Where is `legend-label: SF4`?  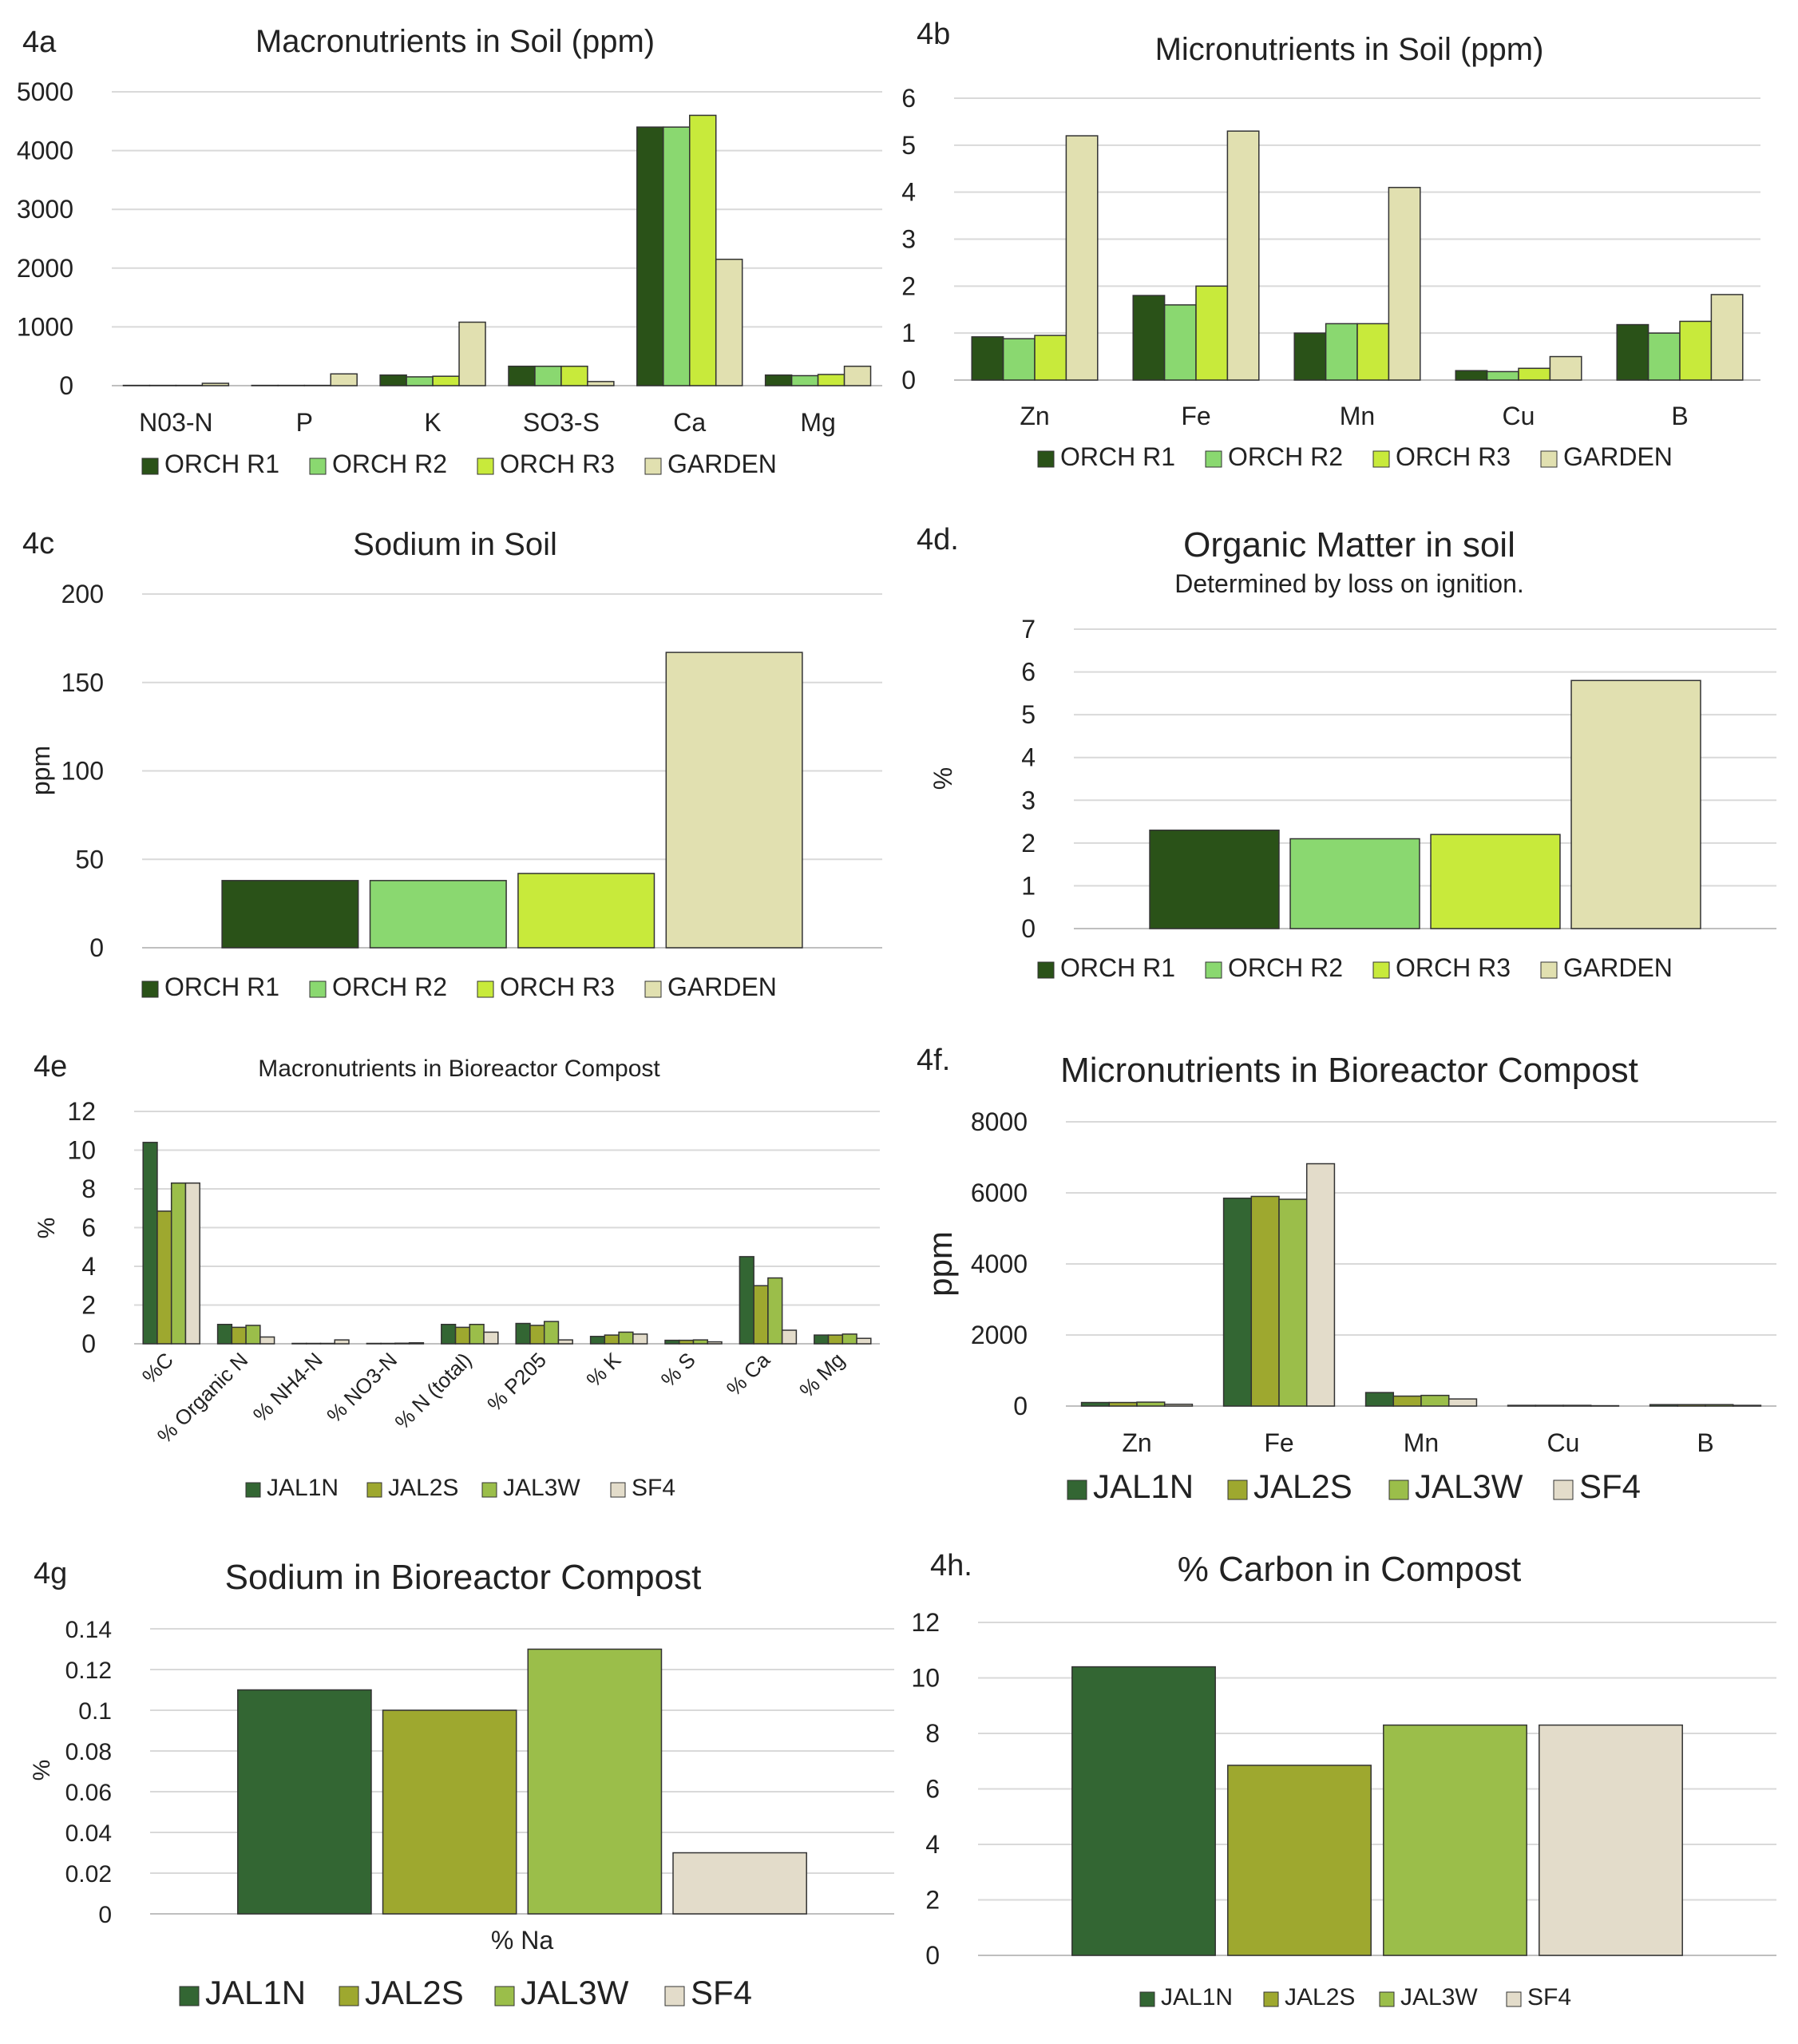
legend-label: SF4 is located at coordinates (1610, 1486).